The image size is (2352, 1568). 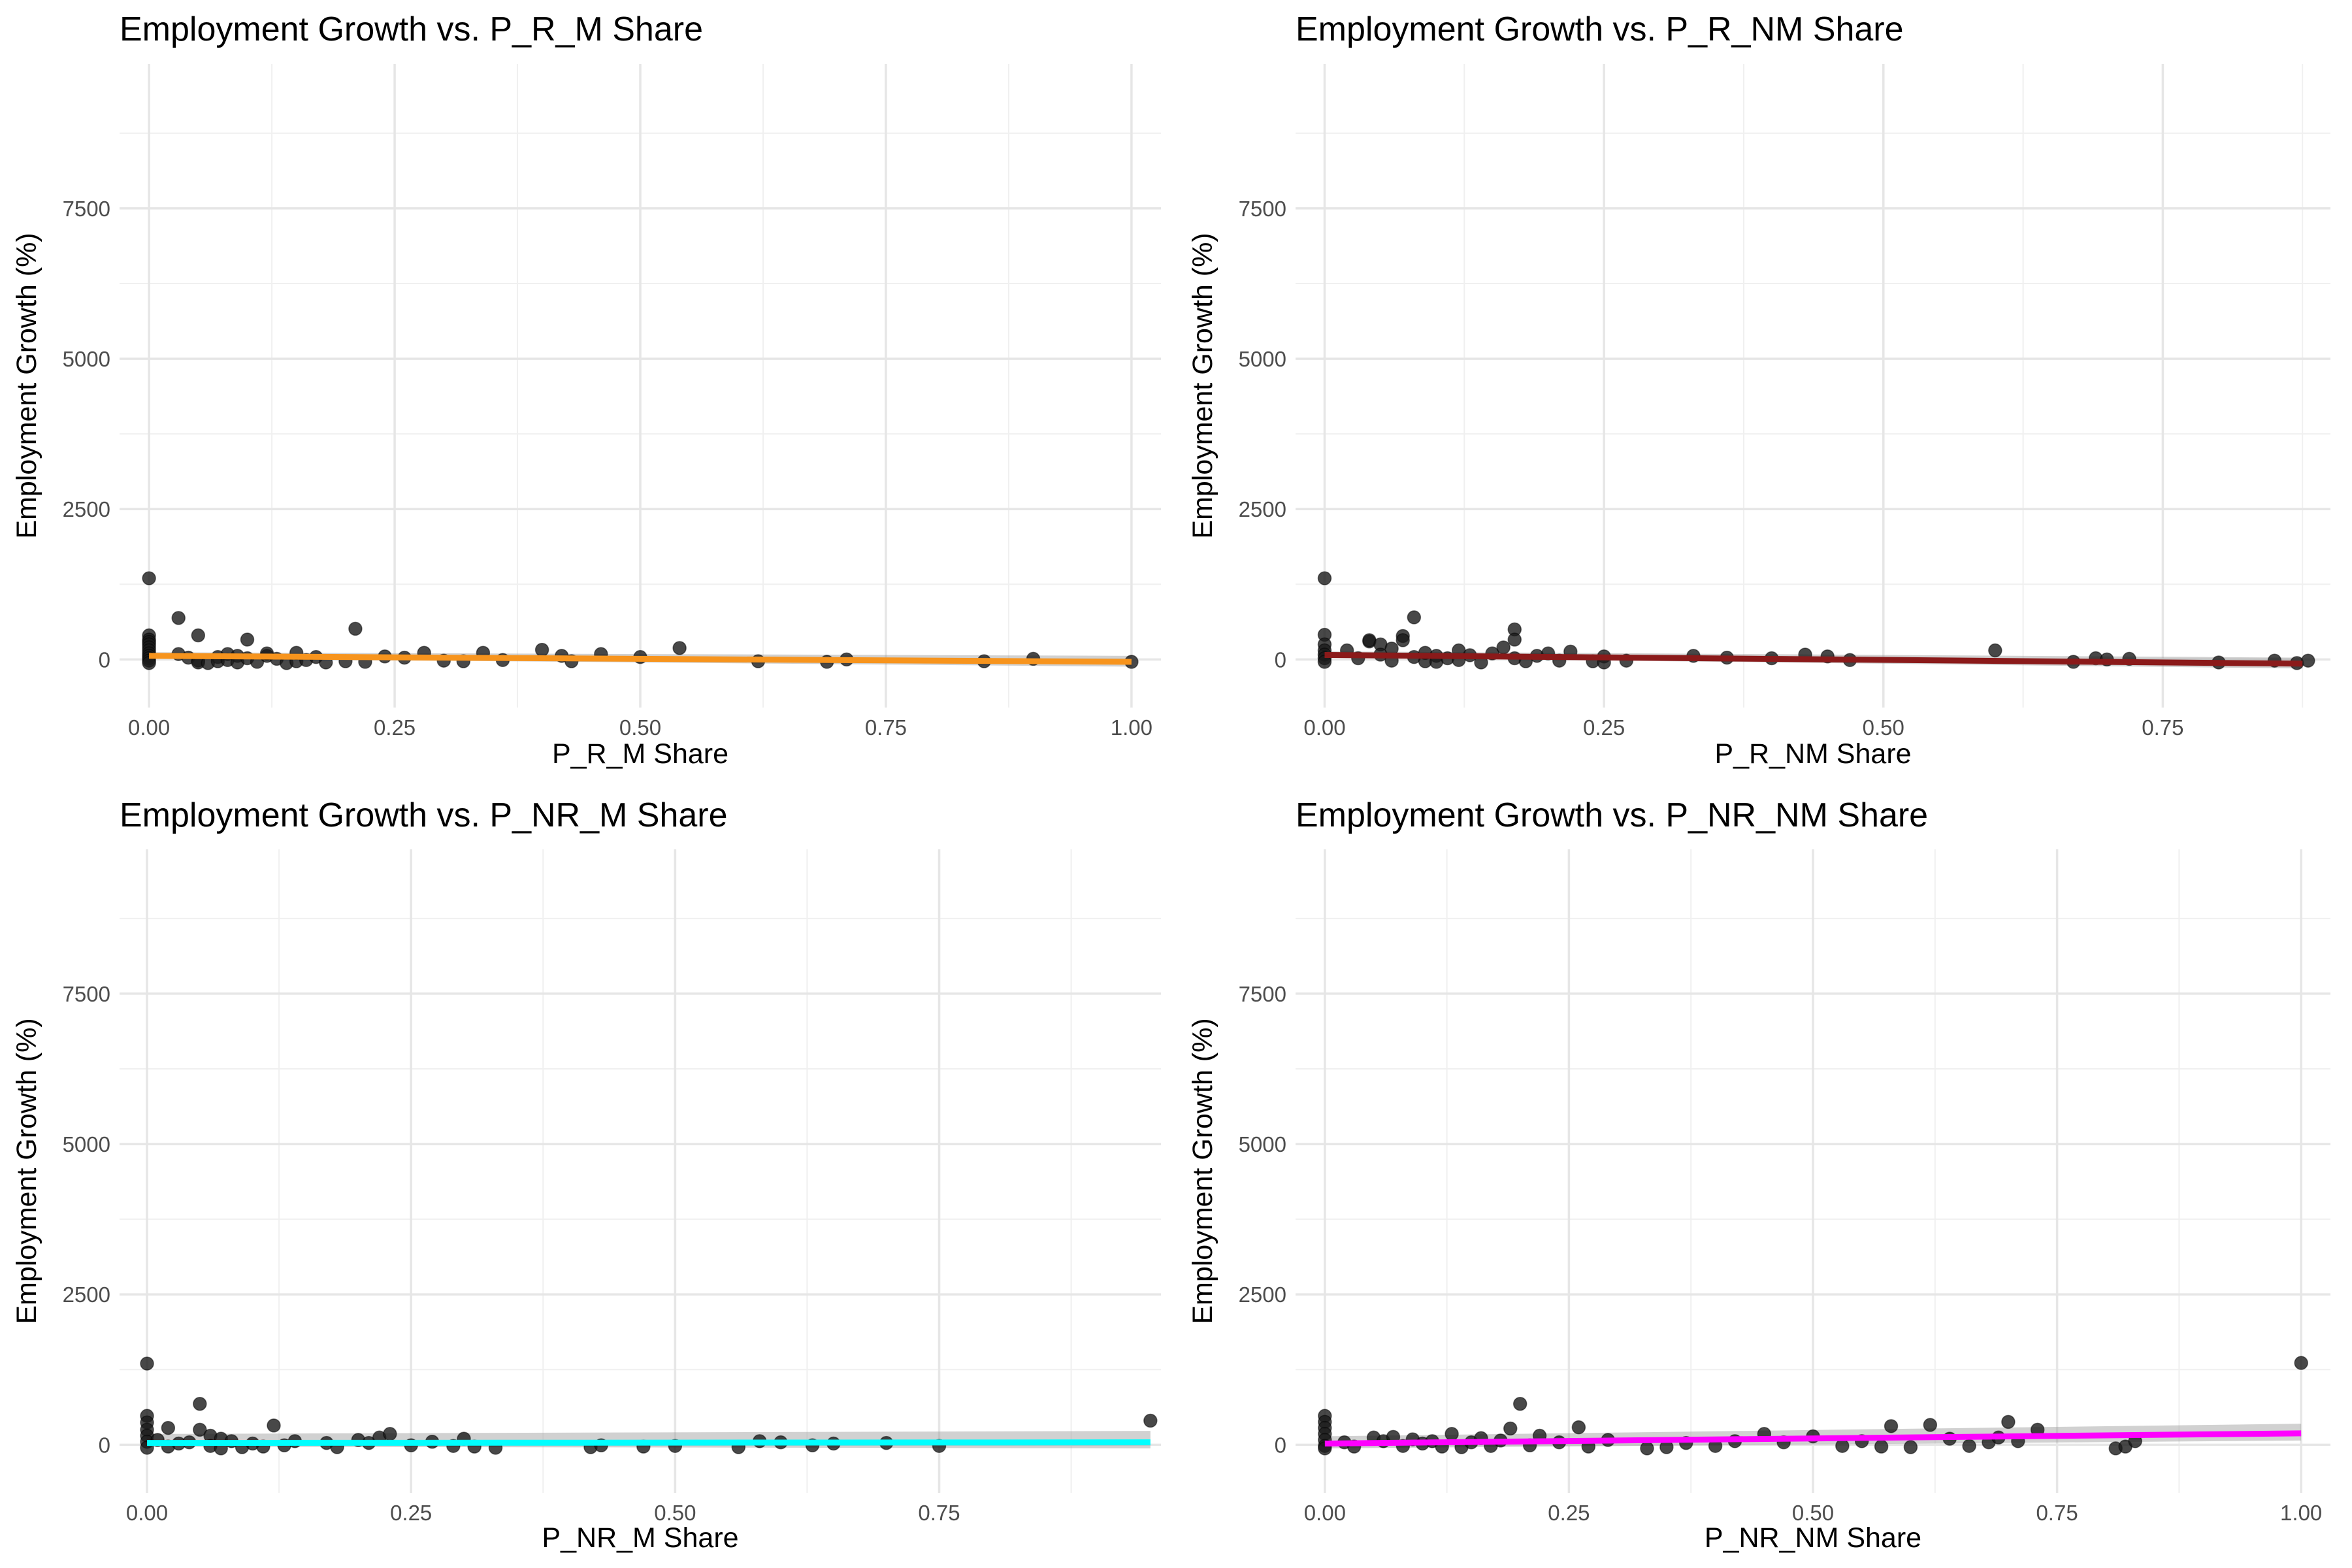 What do you see at coordinates (1600, 29) in the screenshot?
I see `chart-title: Employment Growth vs. P_R_NM Share` at bounding box center [1600, 29].